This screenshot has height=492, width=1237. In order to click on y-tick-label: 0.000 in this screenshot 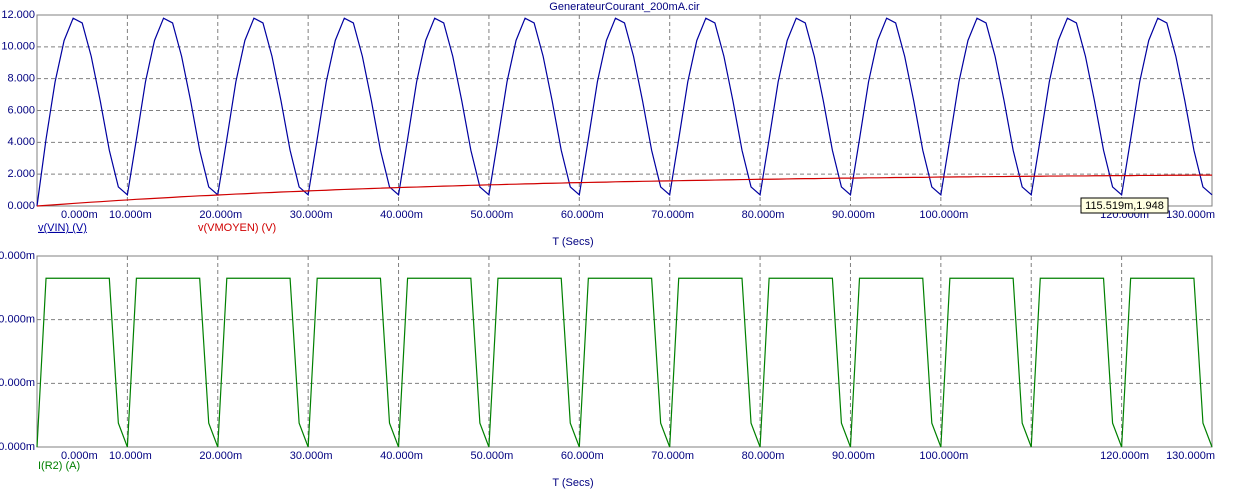, I will do `click(21, 206)`.